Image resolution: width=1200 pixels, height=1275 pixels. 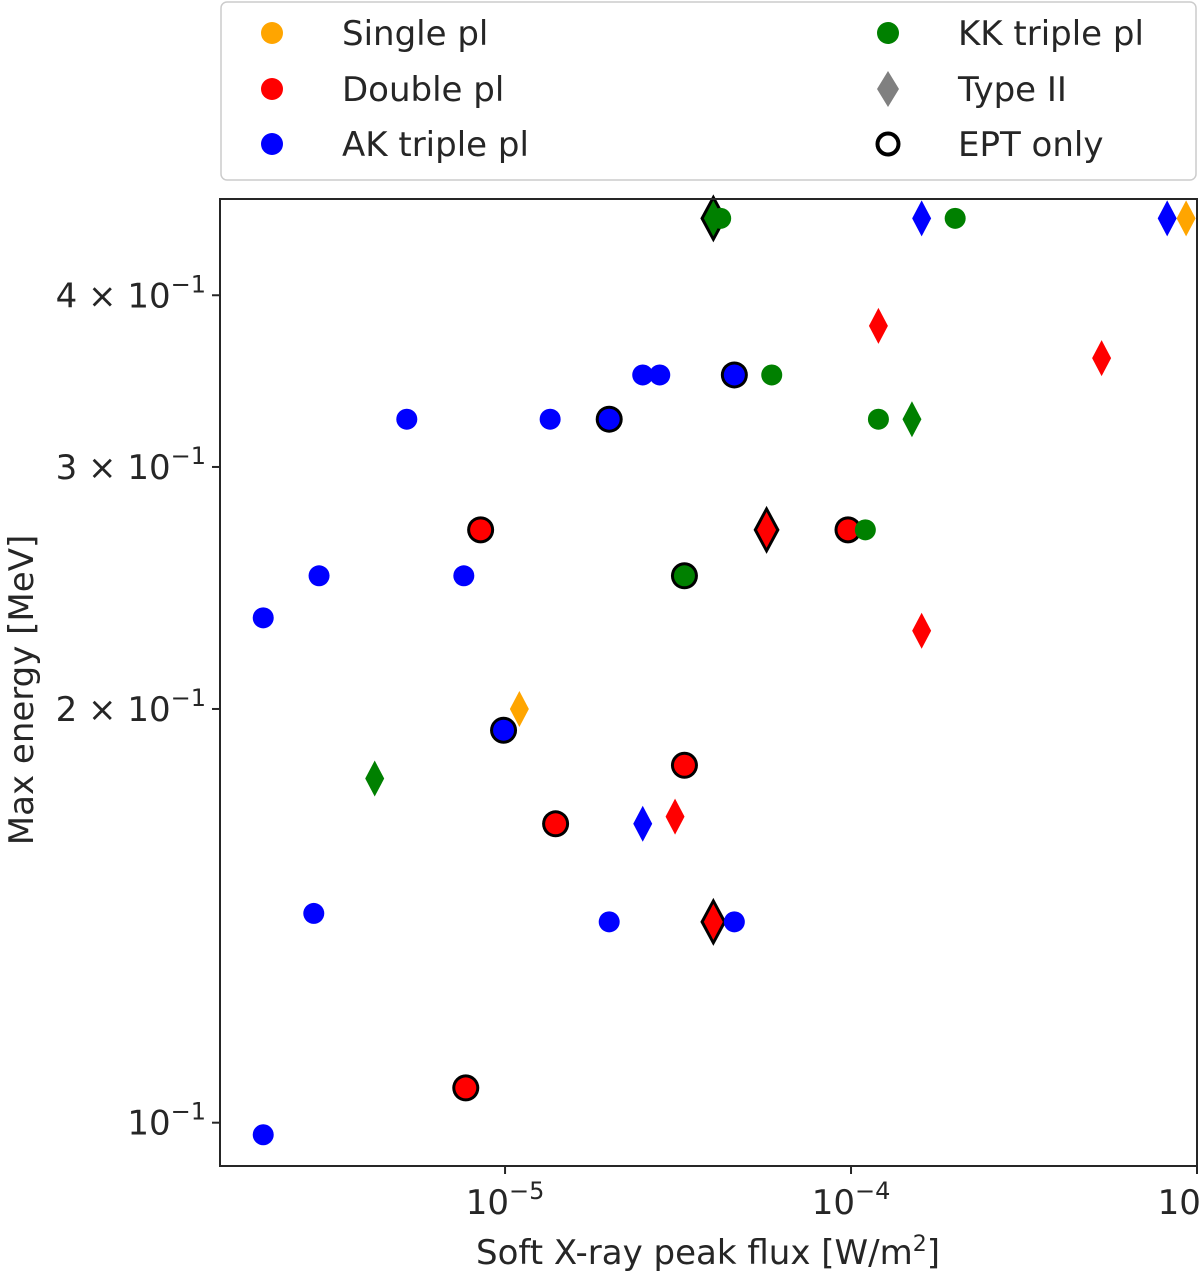 What do you see at coordinates (435, 145) in the screenshot?
I see `legend-label: AK triple pl` at bounding box center [435, 145].